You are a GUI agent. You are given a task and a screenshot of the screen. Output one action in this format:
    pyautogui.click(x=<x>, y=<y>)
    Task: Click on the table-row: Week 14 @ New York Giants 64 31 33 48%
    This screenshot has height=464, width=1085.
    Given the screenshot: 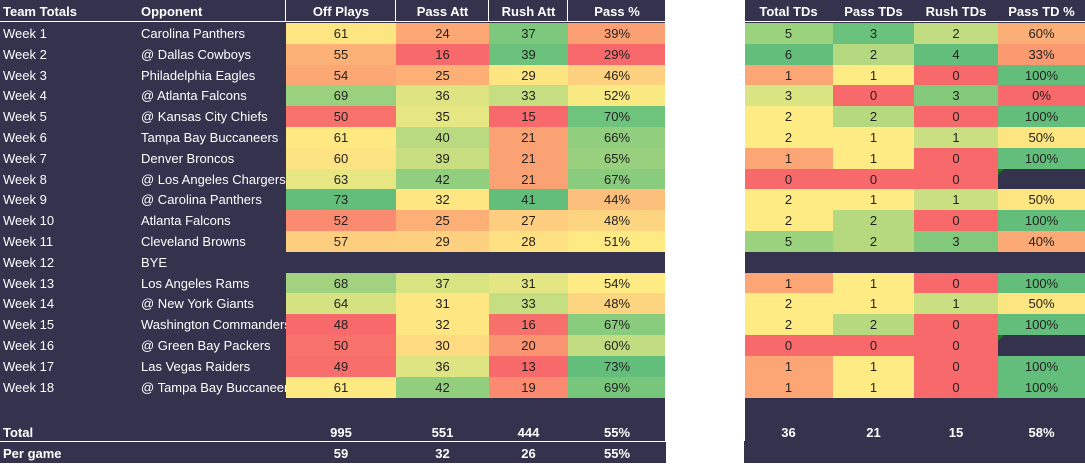 What is the action you would take?
    pyautogui.click(x=333, y=304)
    